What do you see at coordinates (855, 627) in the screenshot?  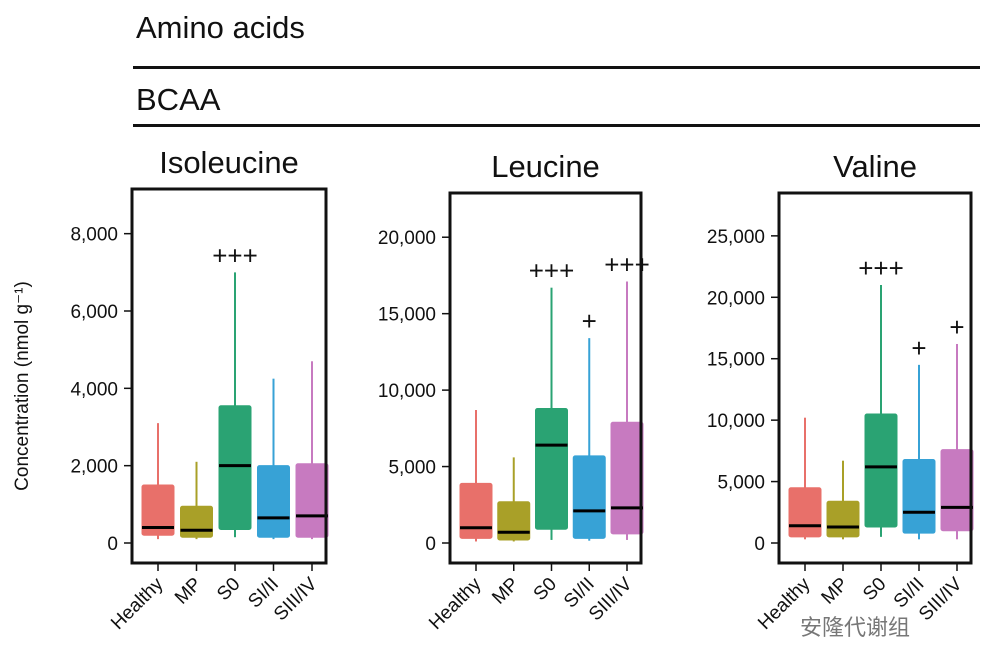 I see `watermark: 安隆代谢组` at bounding box center [855, 627].